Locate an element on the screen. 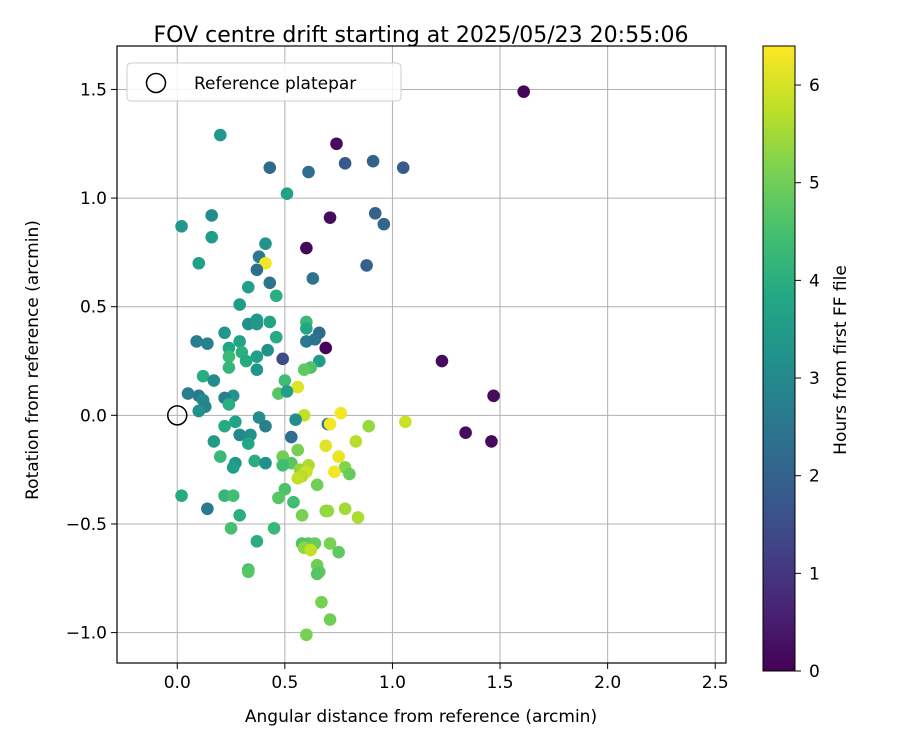 This screenshot has width=900, height=750. x-axis-ticks: 0.0 0.5 1.0 1.5 2.0 2.5 is located at coordinates (446, 678).